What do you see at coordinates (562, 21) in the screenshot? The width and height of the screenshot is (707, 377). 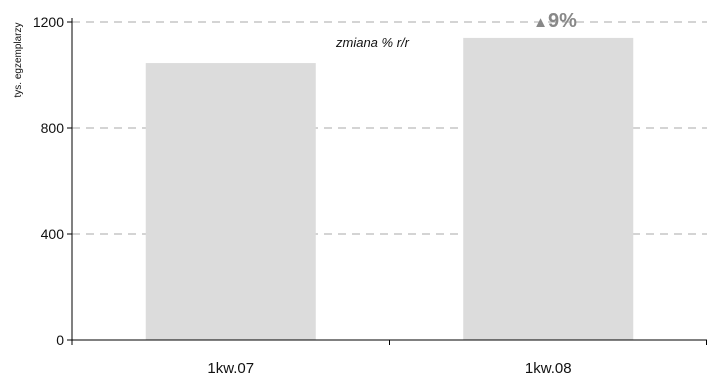 I see `change-percent: 9%` at bounding box center [562, 21].